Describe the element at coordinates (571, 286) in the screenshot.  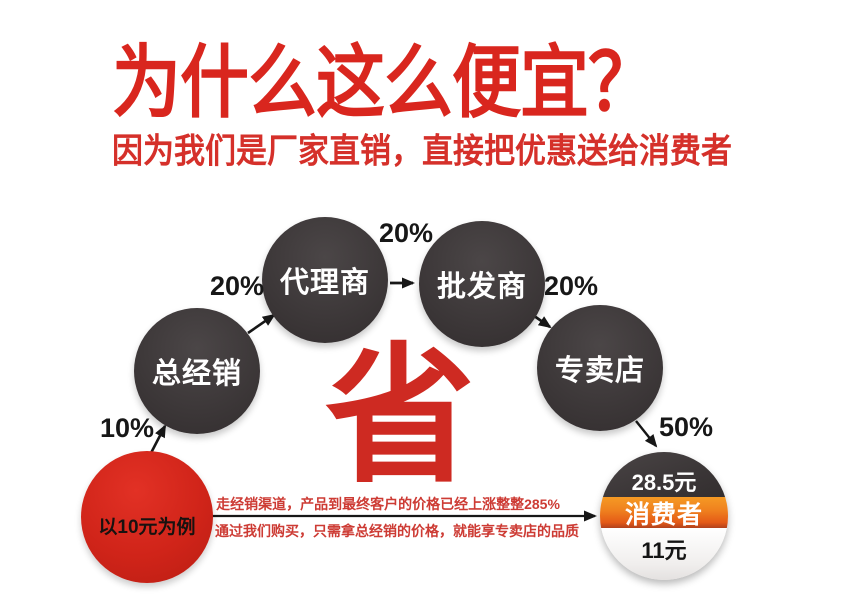
I see `markup-wholesaler-to-store: 20%` at that location.